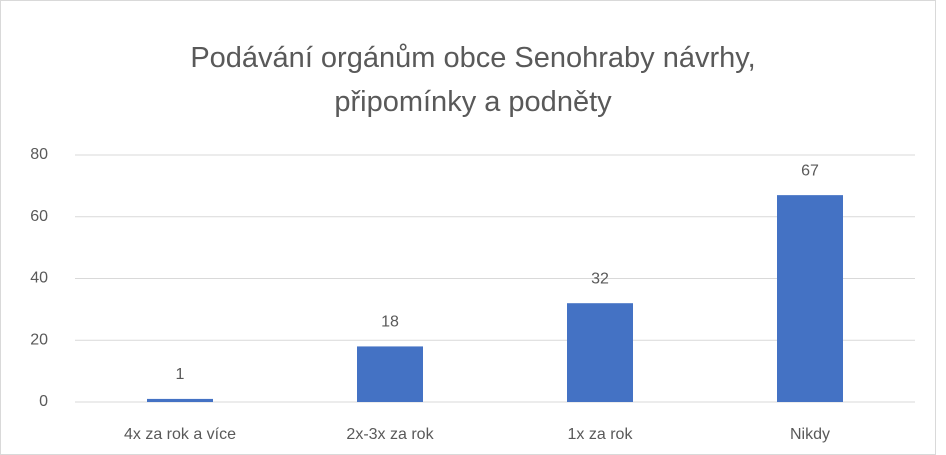 The height and width of the screenshot is (455, 946). Describe the element at coordinates (180, 434) in the screenshot. I see `x-tick-label: 4x za rok a více` at that location.